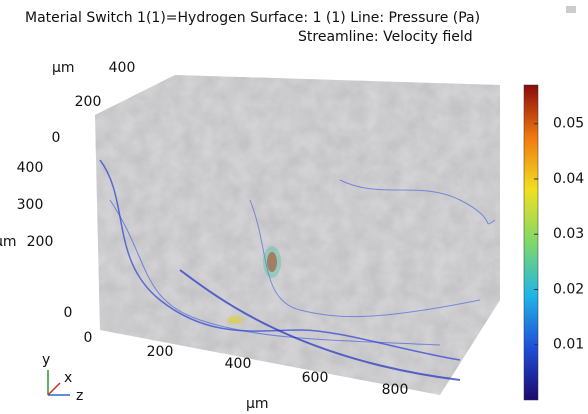 The height and width of the screenshot is (414, 588). What do you see at coordinates (88, 338) in the screenshot?
I see `x-axis-tick-label: 0` at bounding box center [88, 338].